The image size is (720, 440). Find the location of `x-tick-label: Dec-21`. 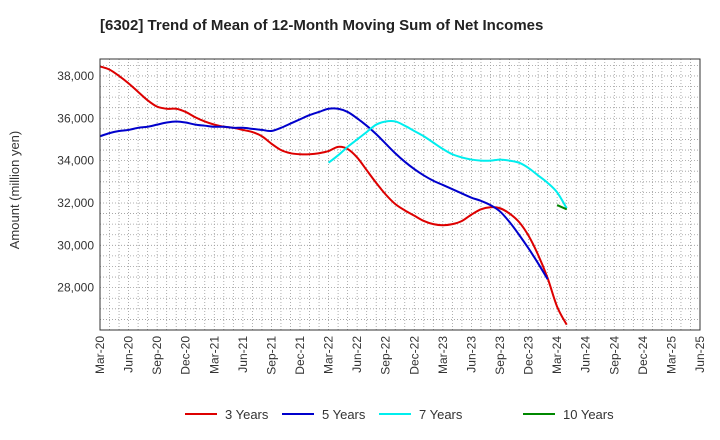

x-tick-label: Dec-21 is located at coordinates (300, 355).